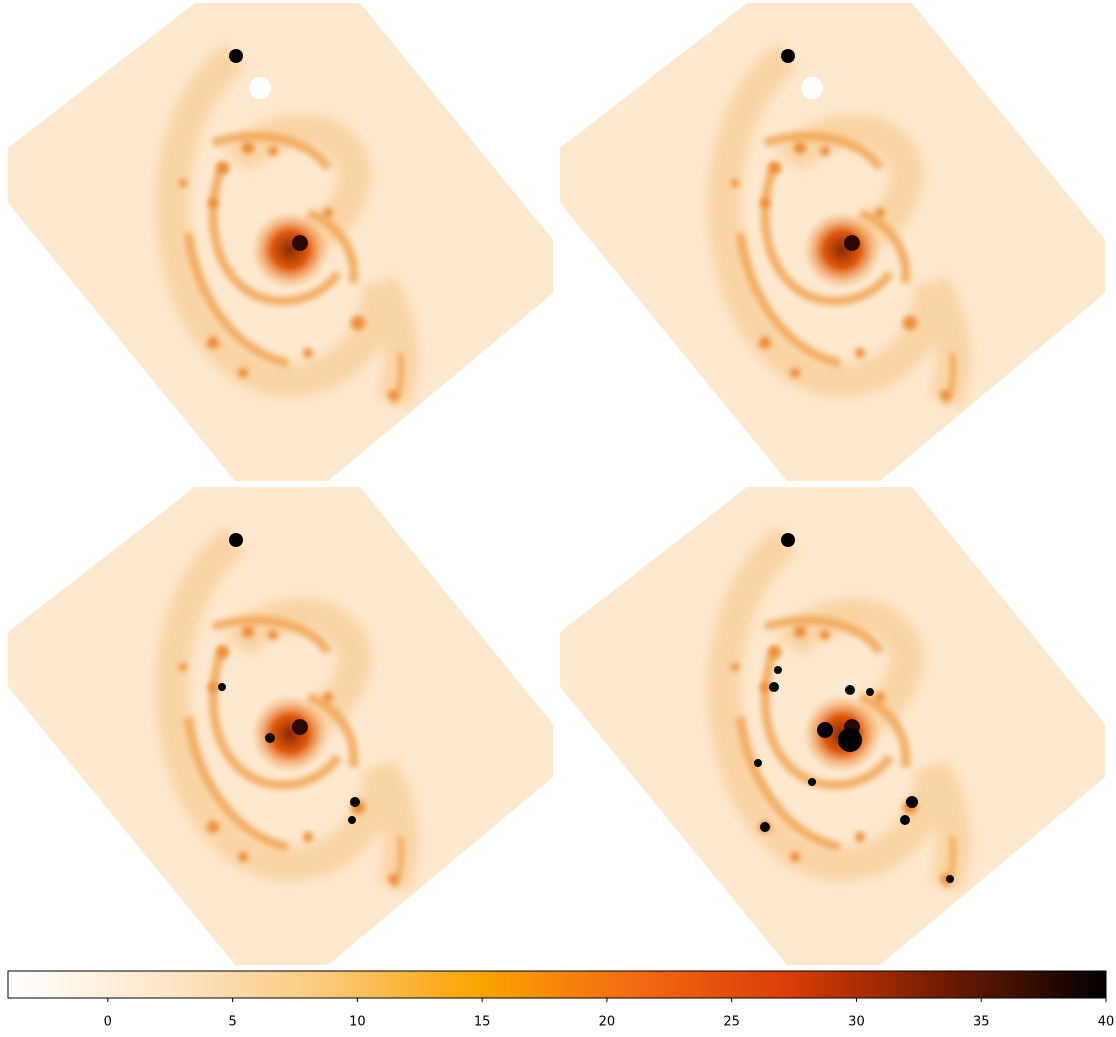  Describe the element at coordinates (357, 1022) in the screenshot. I see `colorbar-tick-label: 10` at that location.